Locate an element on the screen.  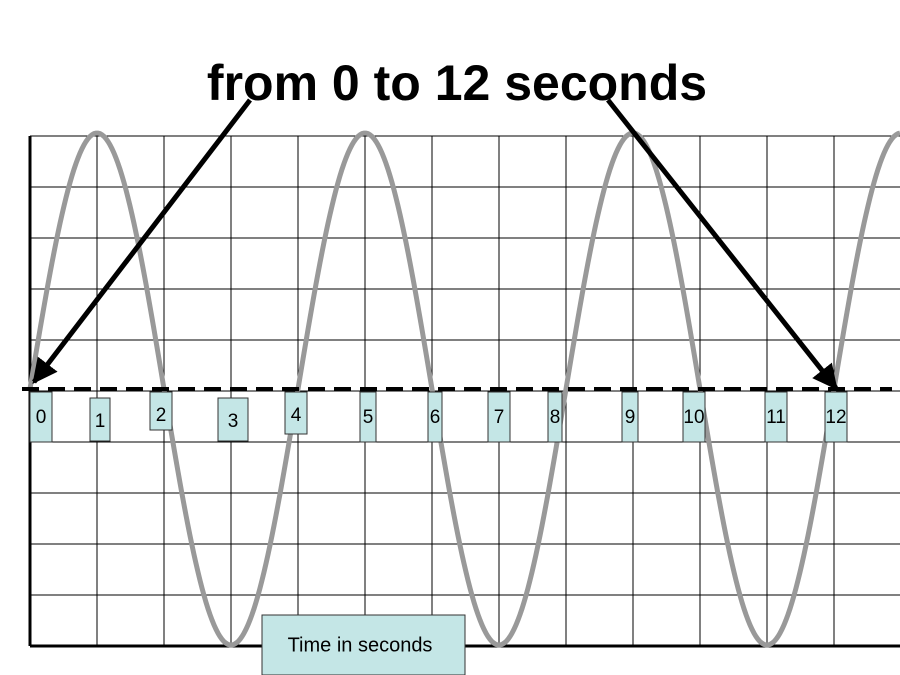
time-label: 5 is located at coordinates (368, 417).